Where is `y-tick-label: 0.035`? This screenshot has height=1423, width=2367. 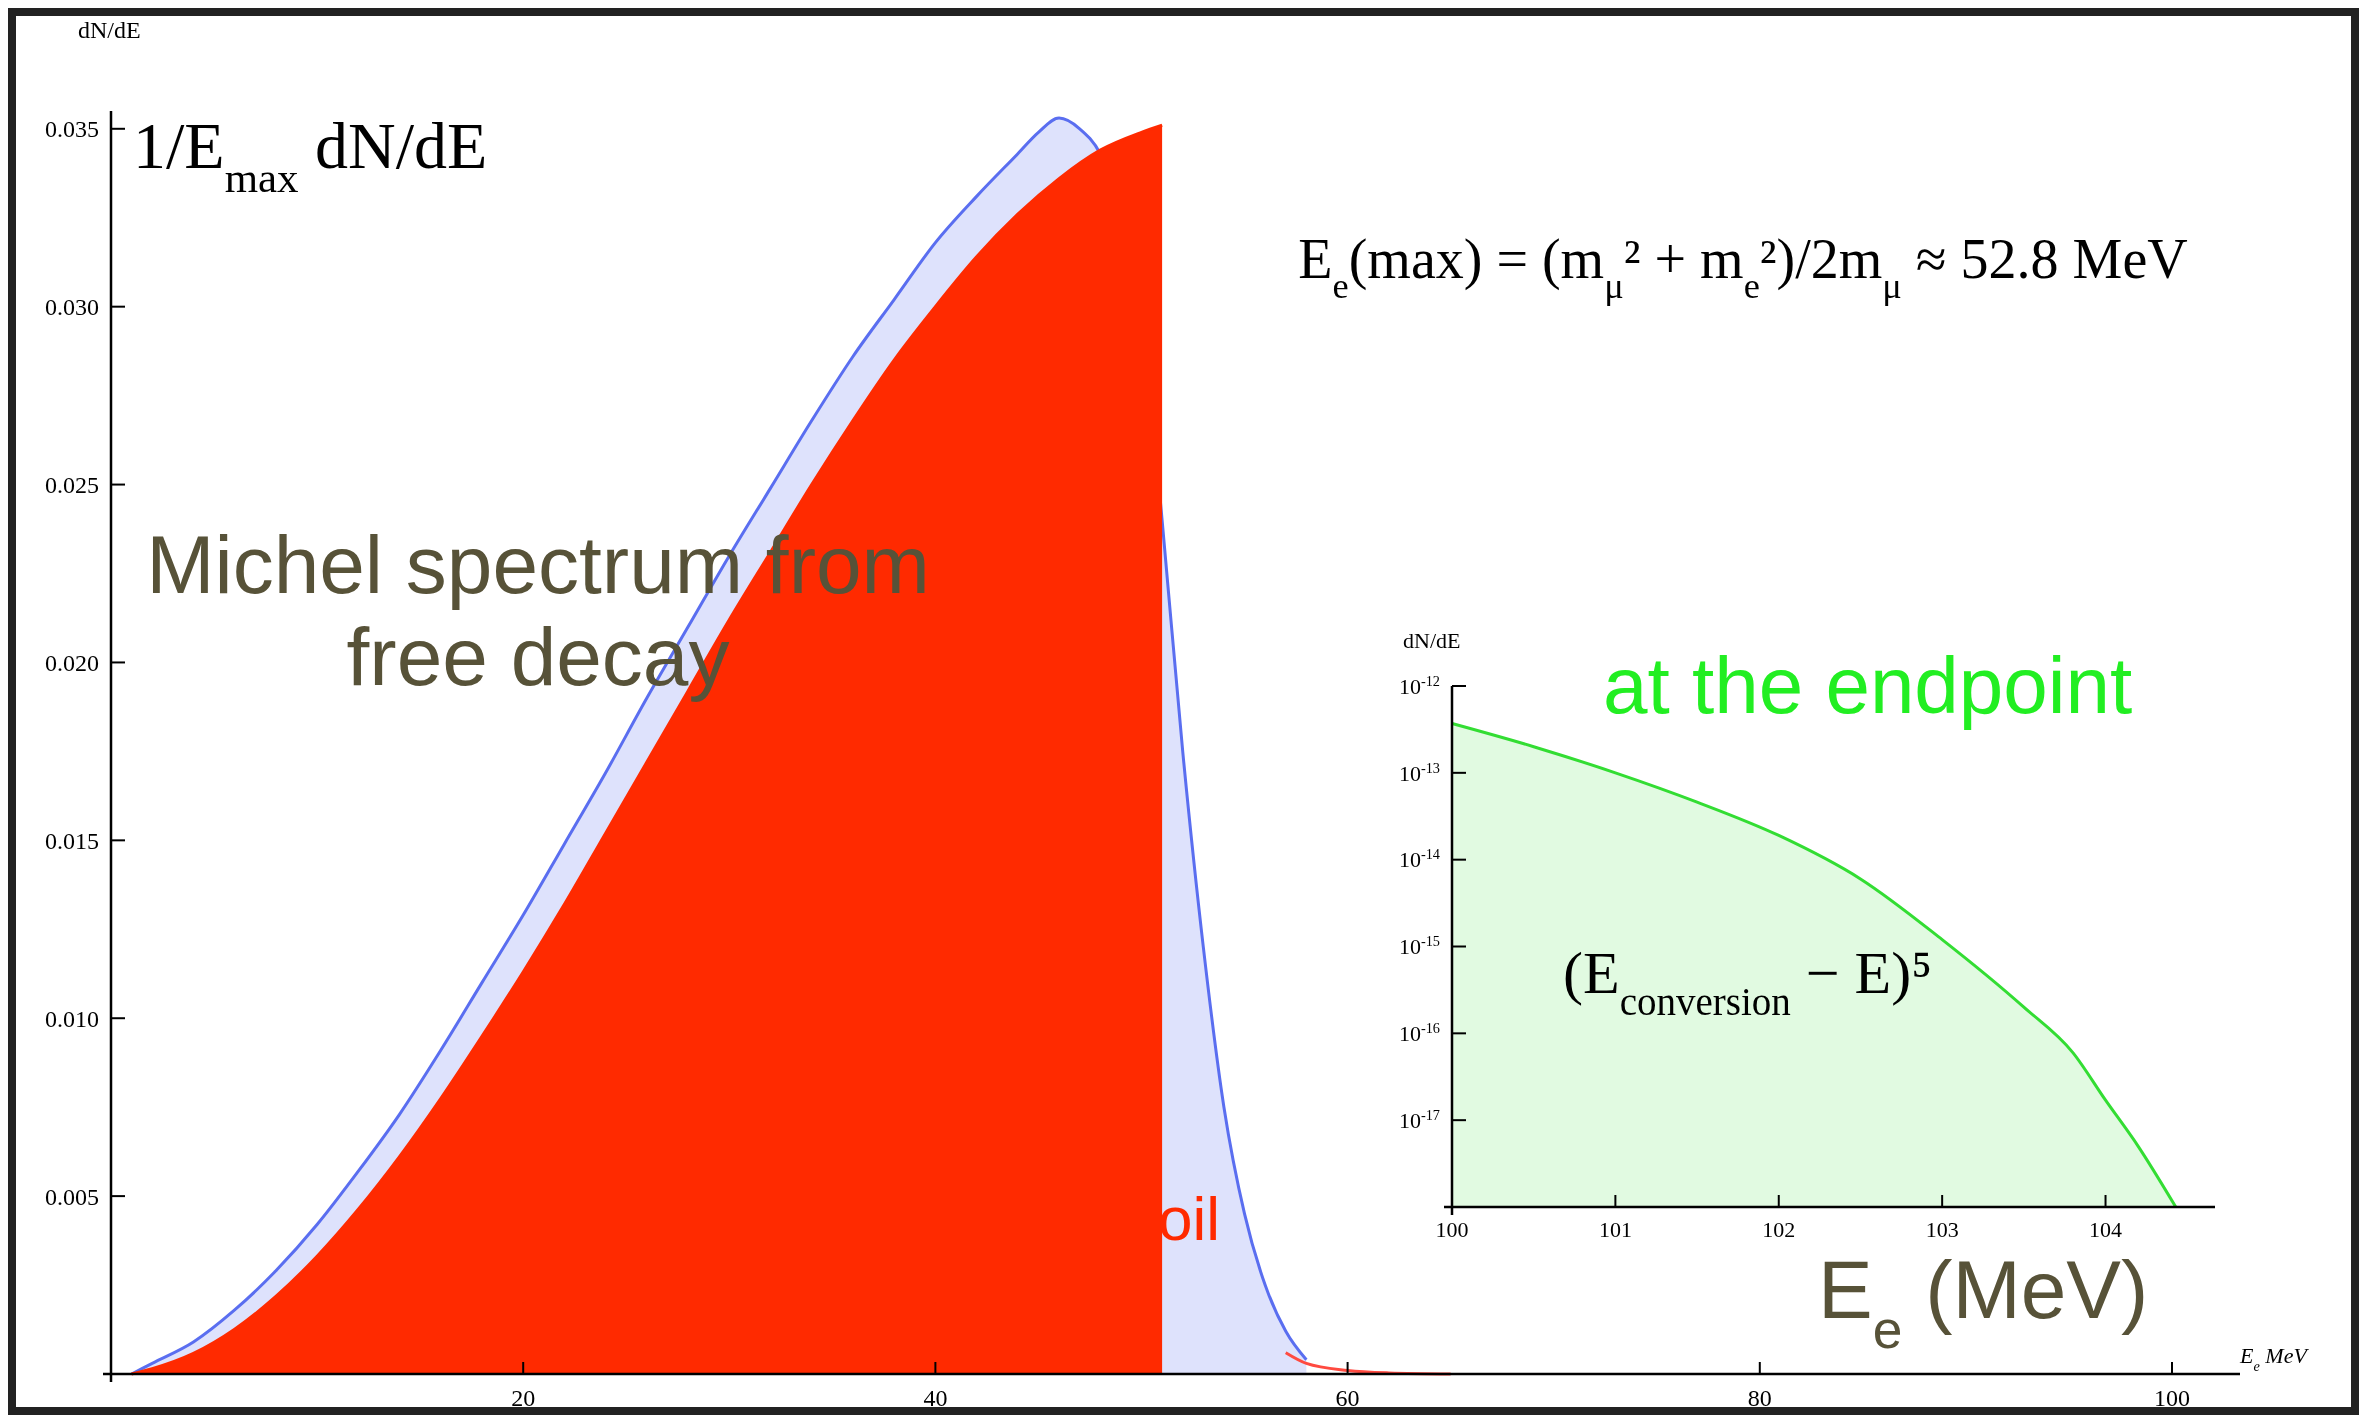
y-tick-label: 0.035 is located at coordinates (72, 129).